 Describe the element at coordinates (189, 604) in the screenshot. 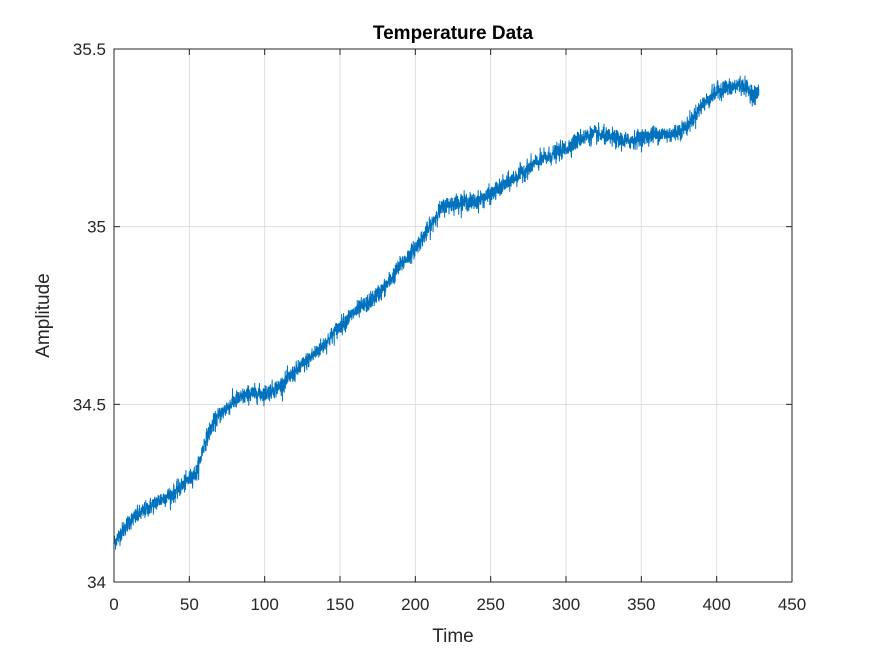

I see `x-tick-label: 50` at that location.